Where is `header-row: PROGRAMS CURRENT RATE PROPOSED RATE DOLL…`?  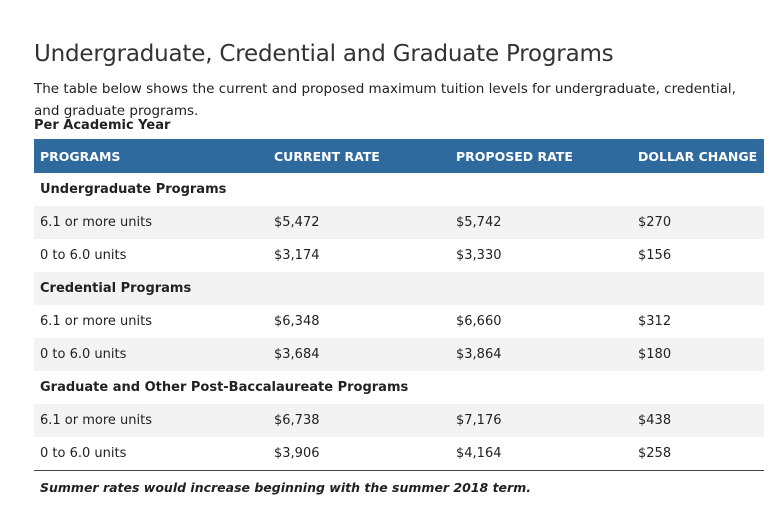
header-row: PROGRAMS CURRENT RATE PROPOSED RATE DOLL… is located at coordinates (399, 156).